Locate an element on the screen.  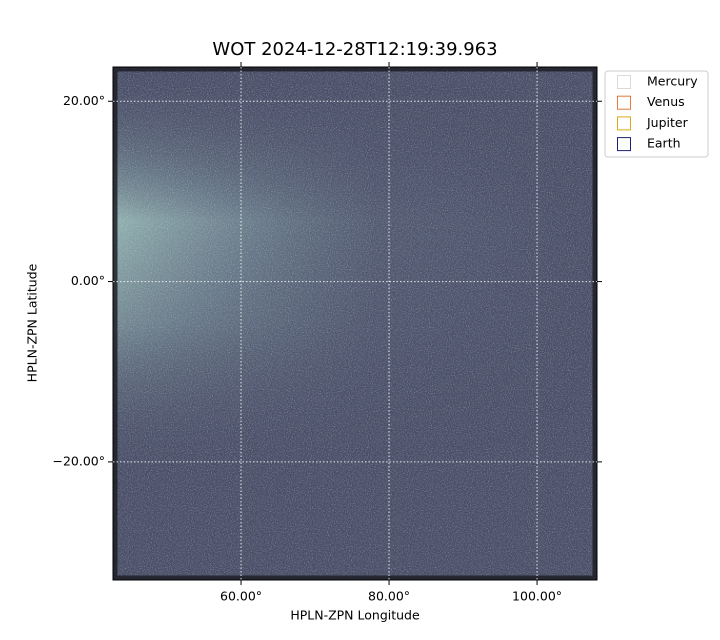
legend-label: Venus is located at coordinates (666, 101).